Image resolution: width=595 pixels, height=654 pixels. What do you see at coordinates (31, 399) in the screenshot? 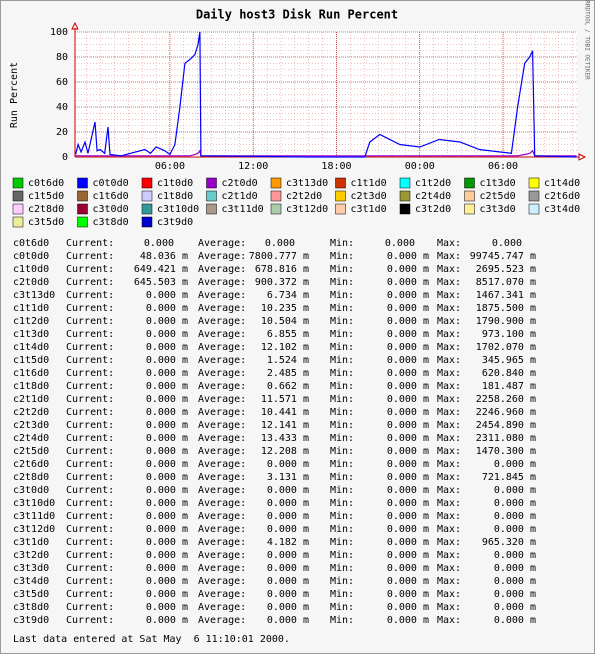
I see `stat-name: c2t1d0` at bounding box center [31, 399].